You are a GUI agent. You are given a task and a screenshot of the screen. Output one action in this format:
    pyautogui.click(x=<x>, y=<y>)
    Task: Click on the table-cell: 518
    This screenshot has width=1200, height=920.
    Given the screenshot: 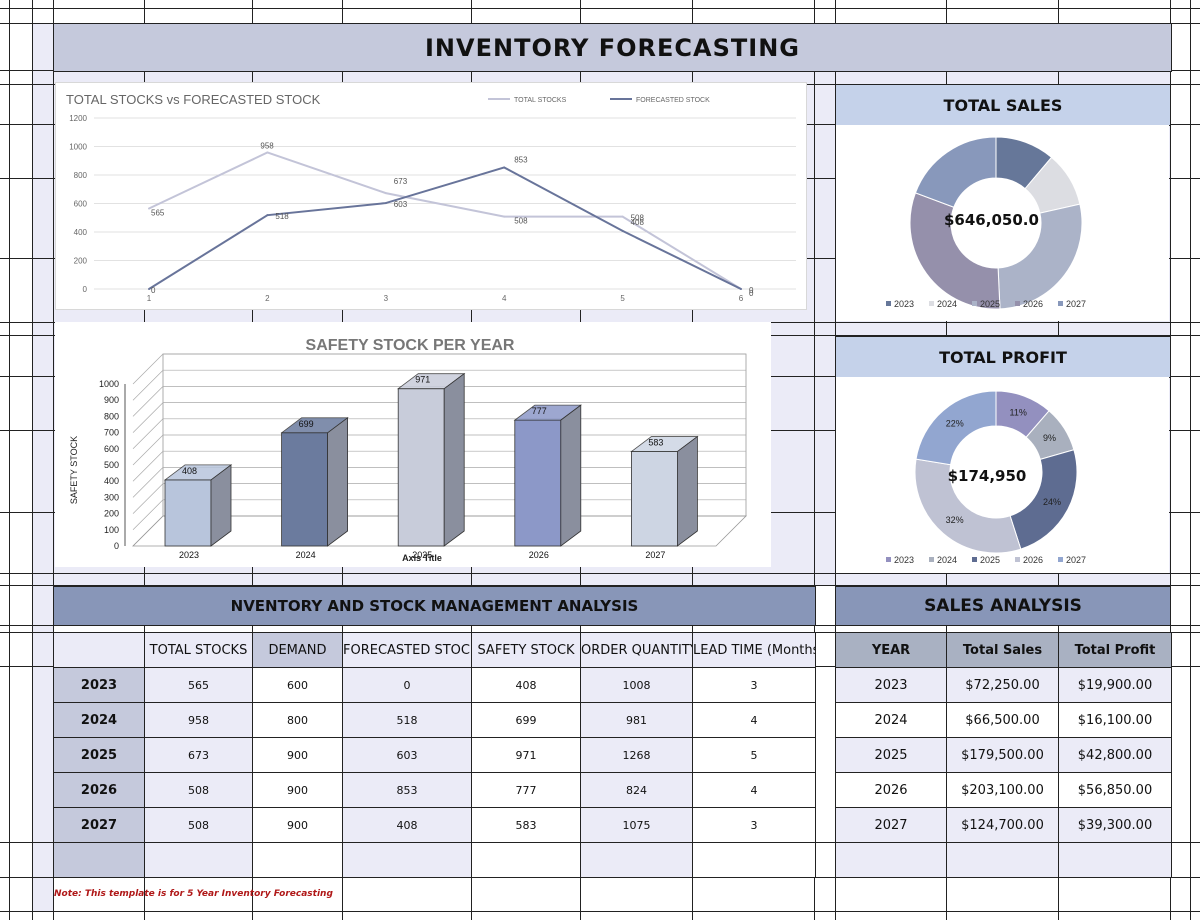 What is the action you would take?
    pyautogui.click(x=407, y=720)
    